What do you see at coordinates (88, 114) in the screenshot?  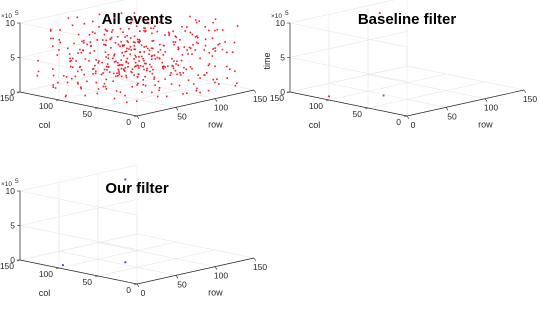 I see `y-tick-label: 50` at bounding box center [88, 114].